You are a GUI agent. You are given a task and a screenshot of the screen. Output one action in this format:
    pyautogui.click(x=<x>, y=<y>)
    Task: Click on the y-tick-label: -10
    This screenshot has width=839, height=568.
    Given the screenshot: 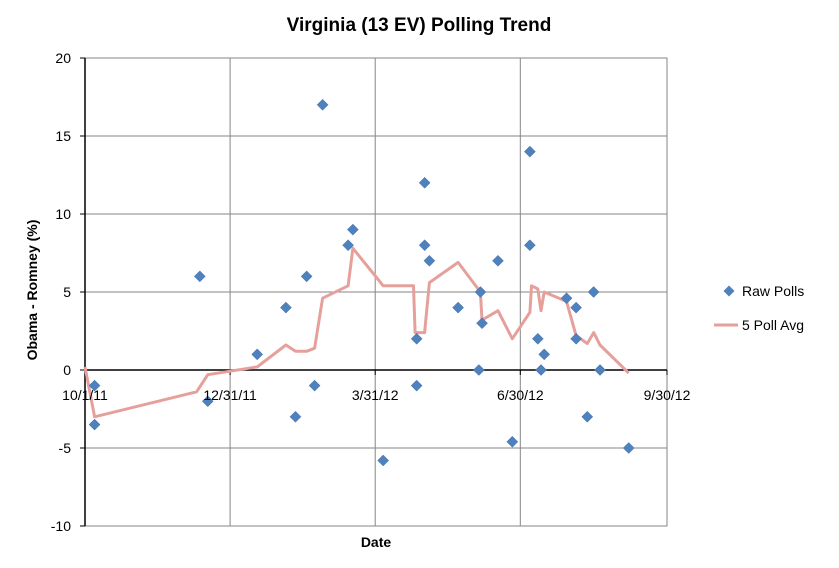 What is the action you would take?
    pyautogui.click(x=61, y=526)
    